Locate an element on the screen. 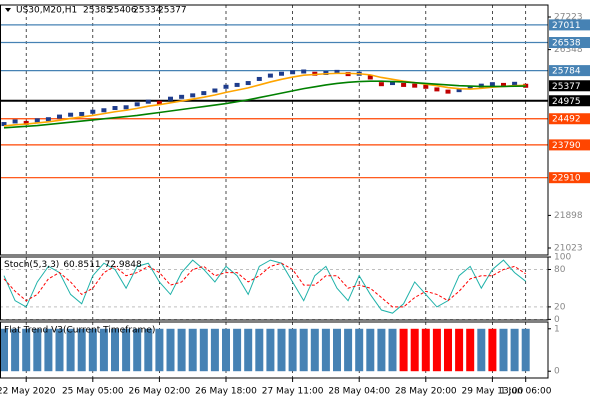  chart-title: US30,M20,H1 is located at coordinates (46, 11).